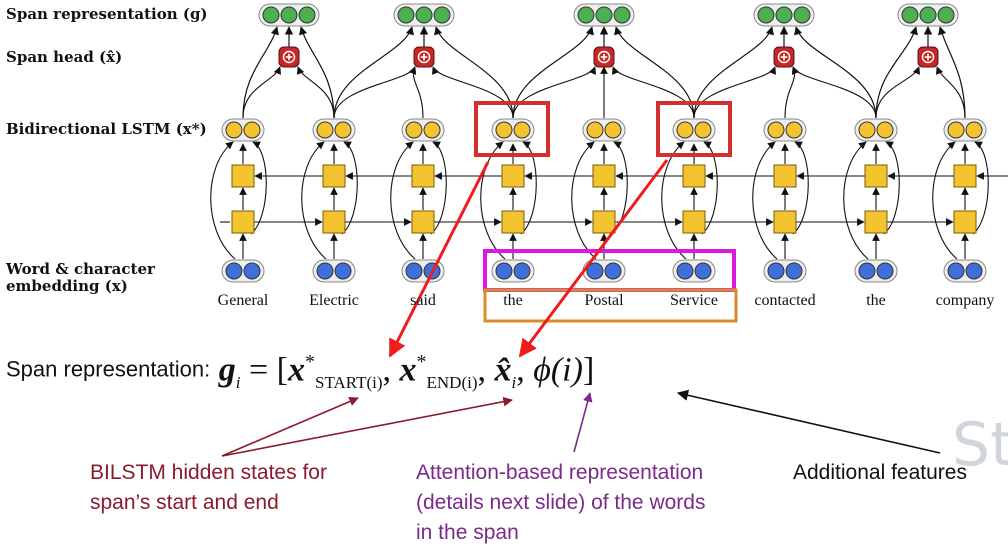 The height and width of the screenshot is (557, 1008). What do you see at coordinates (808, 421) in the screenshot?
I see `annotation-arrow-features` at bounding box center [808, 421].